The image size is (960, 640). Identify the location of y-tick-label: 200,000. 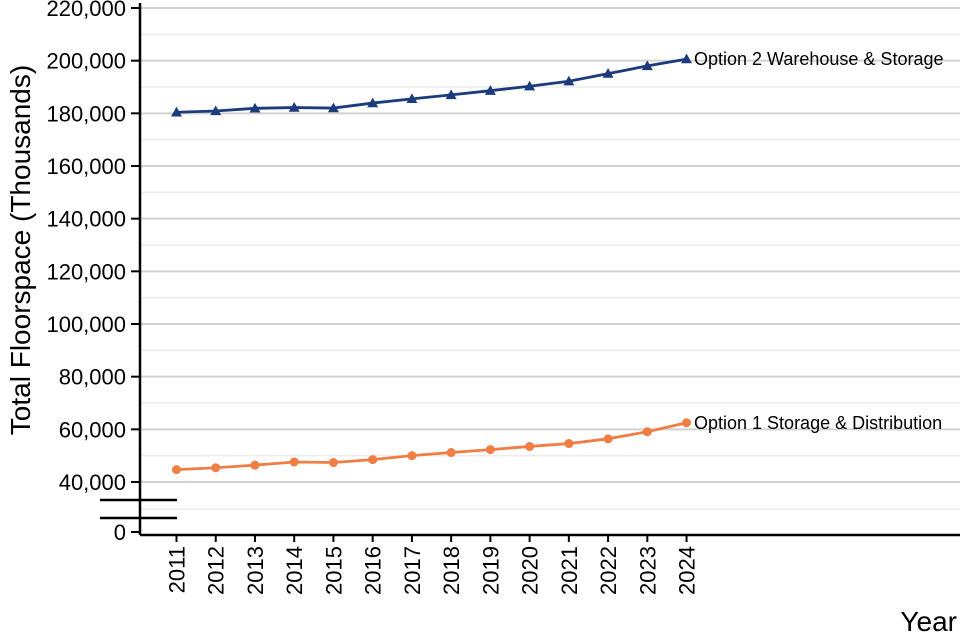
(86, 61).